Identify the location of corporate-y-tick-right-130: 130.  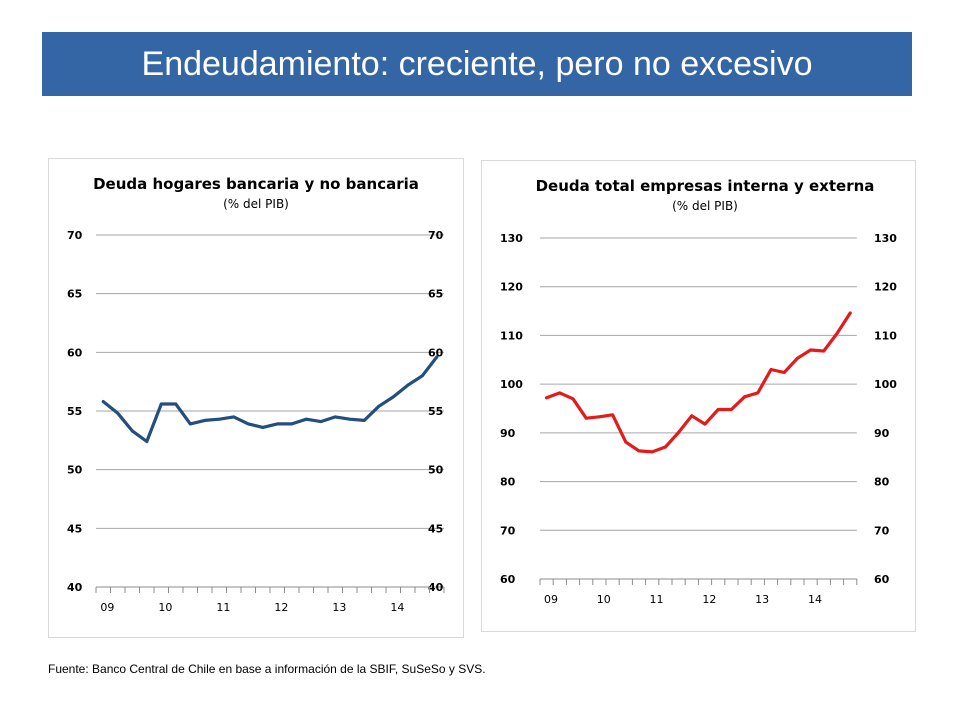
(885, 238).